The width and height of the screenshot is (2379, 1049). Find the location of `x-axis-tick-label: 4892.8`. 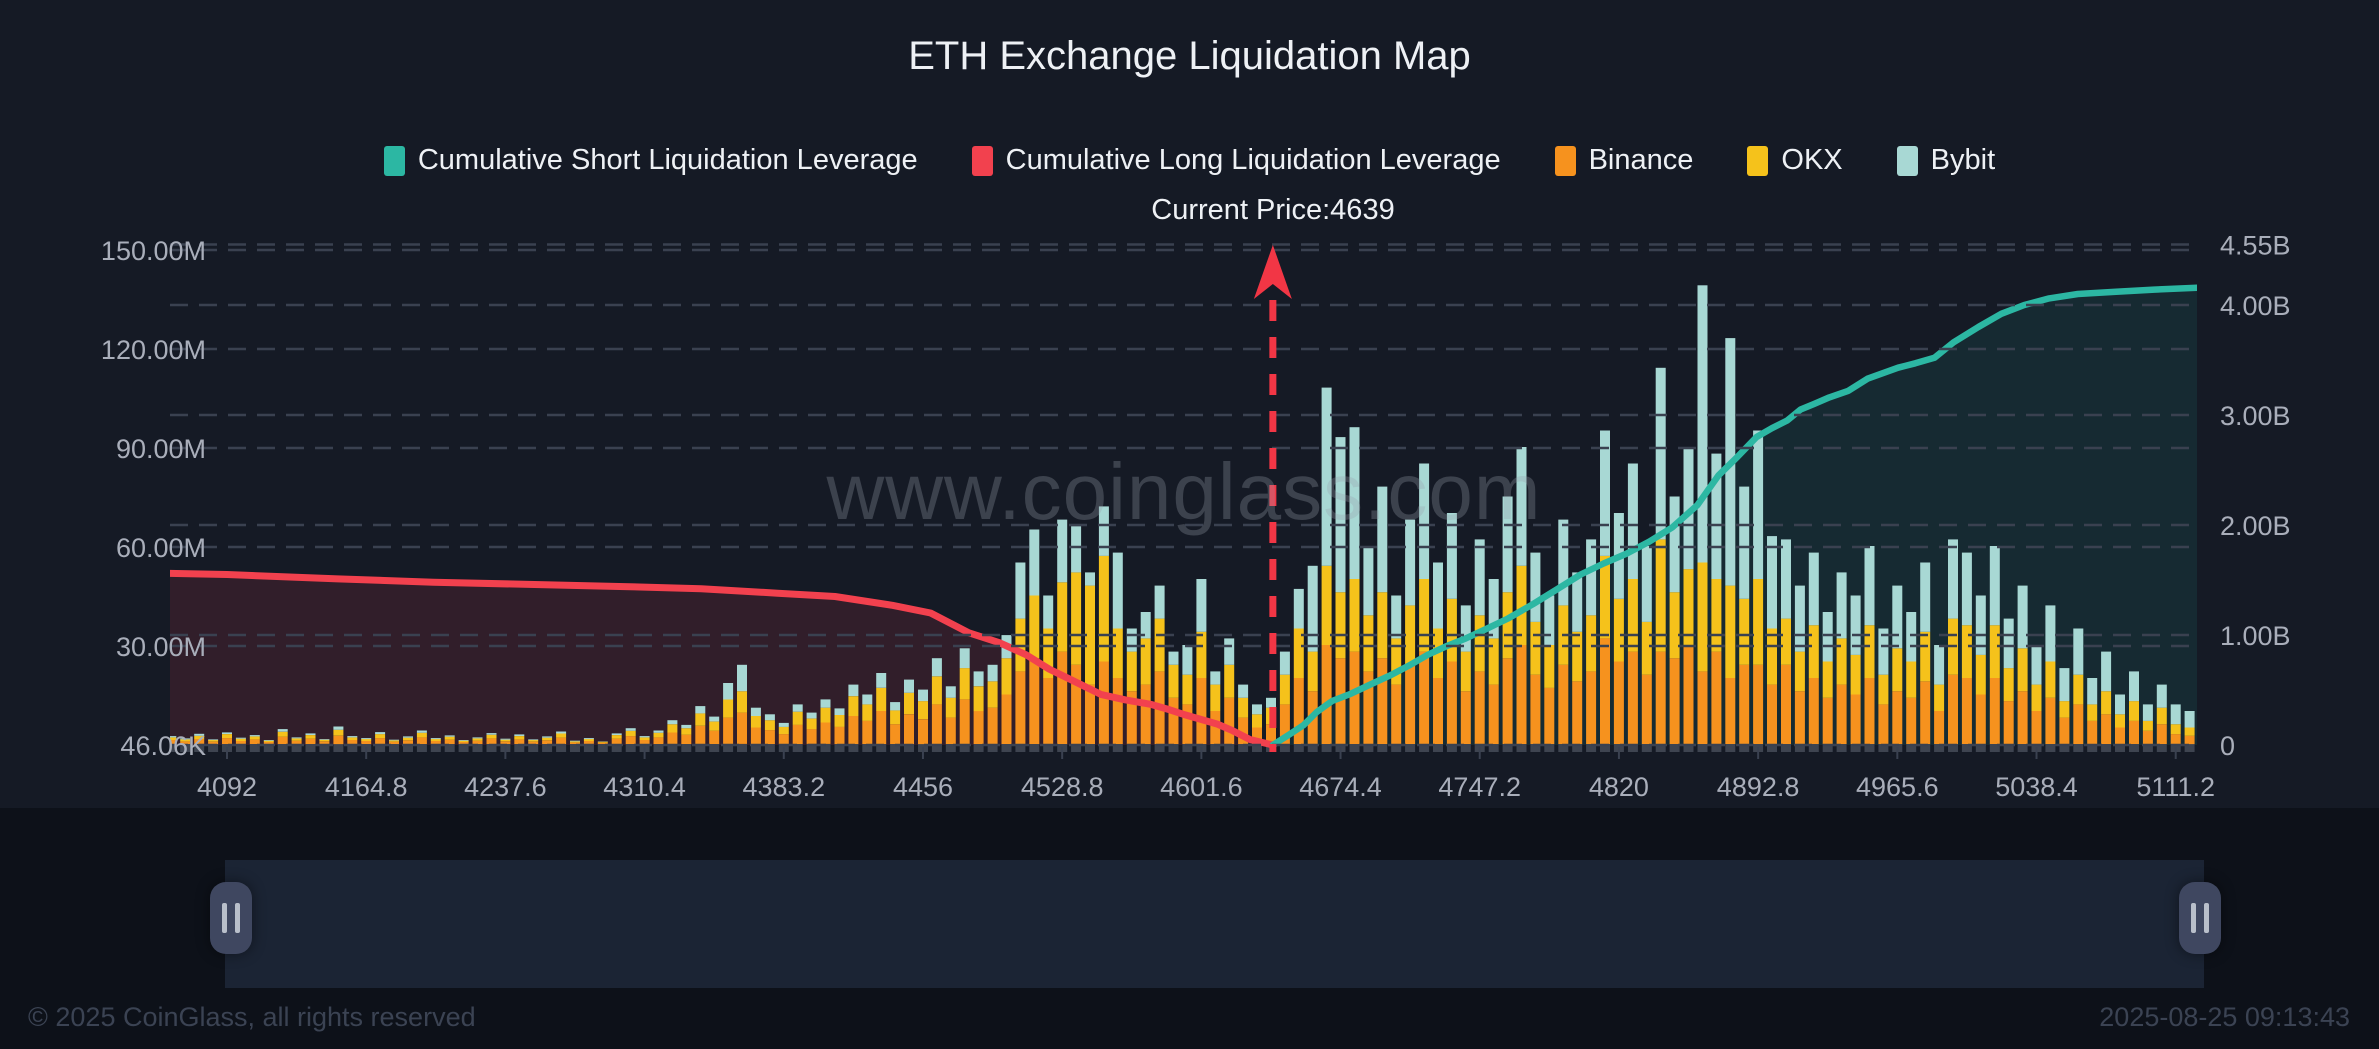

x-axis-tick-label: 4892.8 is located at coordinates (1758, 787).